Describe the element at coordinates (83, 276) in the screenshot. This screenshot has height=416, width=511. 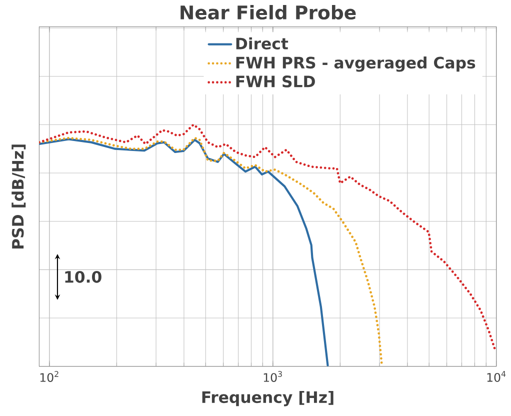
I see `annotation: 10.0` at that location.